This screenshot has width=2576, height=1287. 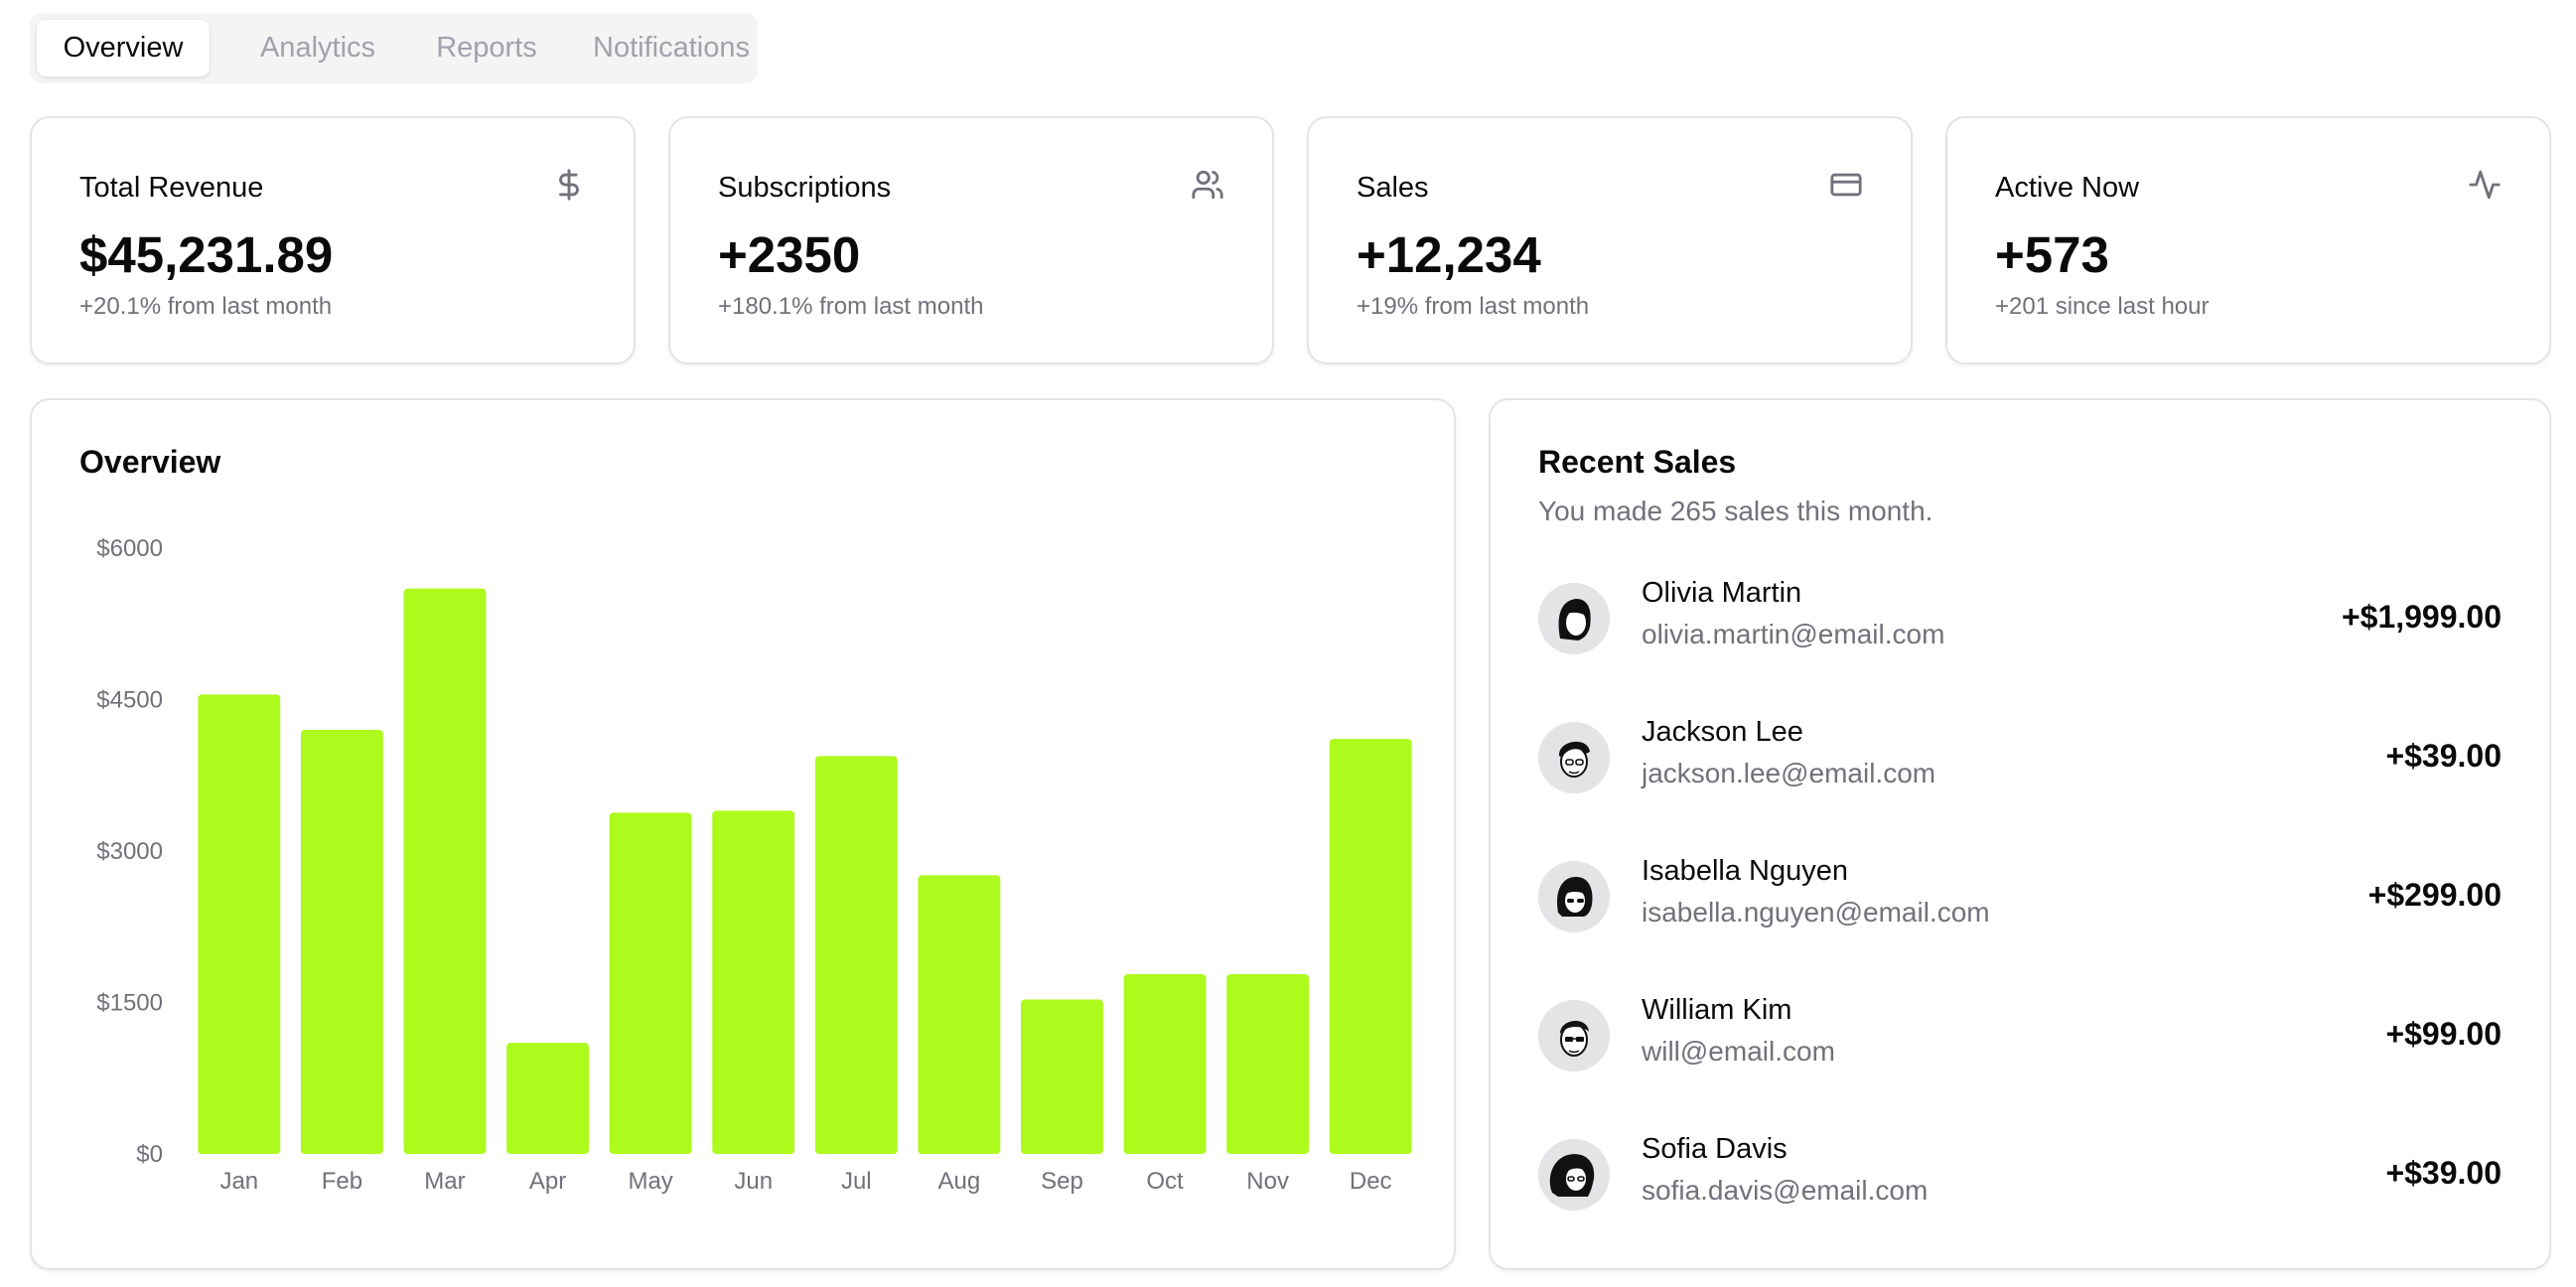 What do you see at coordinates (2052, 255) in the screenshot?
I see `stat-value: +573` at bounding box center [2052, 255].